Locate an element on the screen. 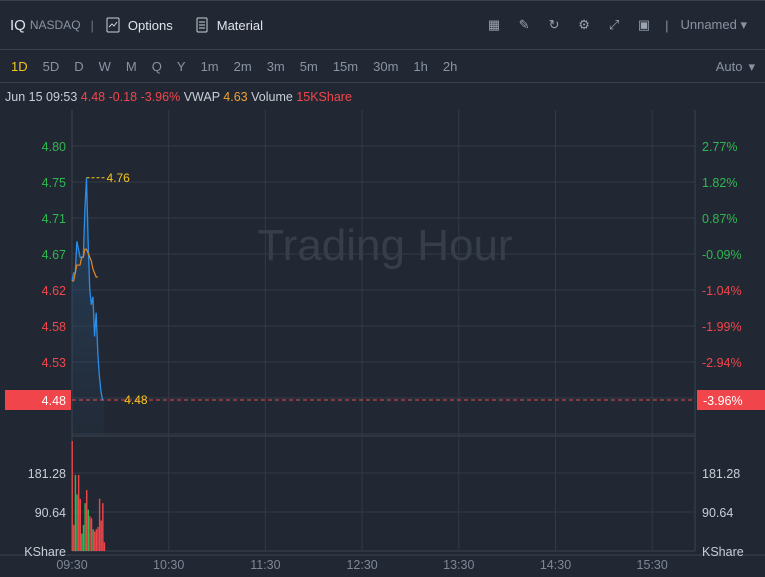 Image resolution: width=765 pixels, height=577 pixels. symbol: IQ is located at coordinates (18, 25).